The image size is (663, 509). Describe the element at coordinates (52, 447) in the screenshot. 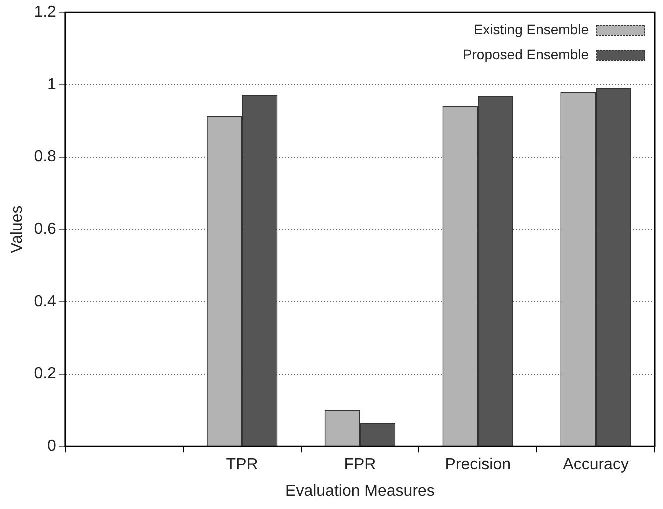

I see `y-tick-label: 0` at that location.